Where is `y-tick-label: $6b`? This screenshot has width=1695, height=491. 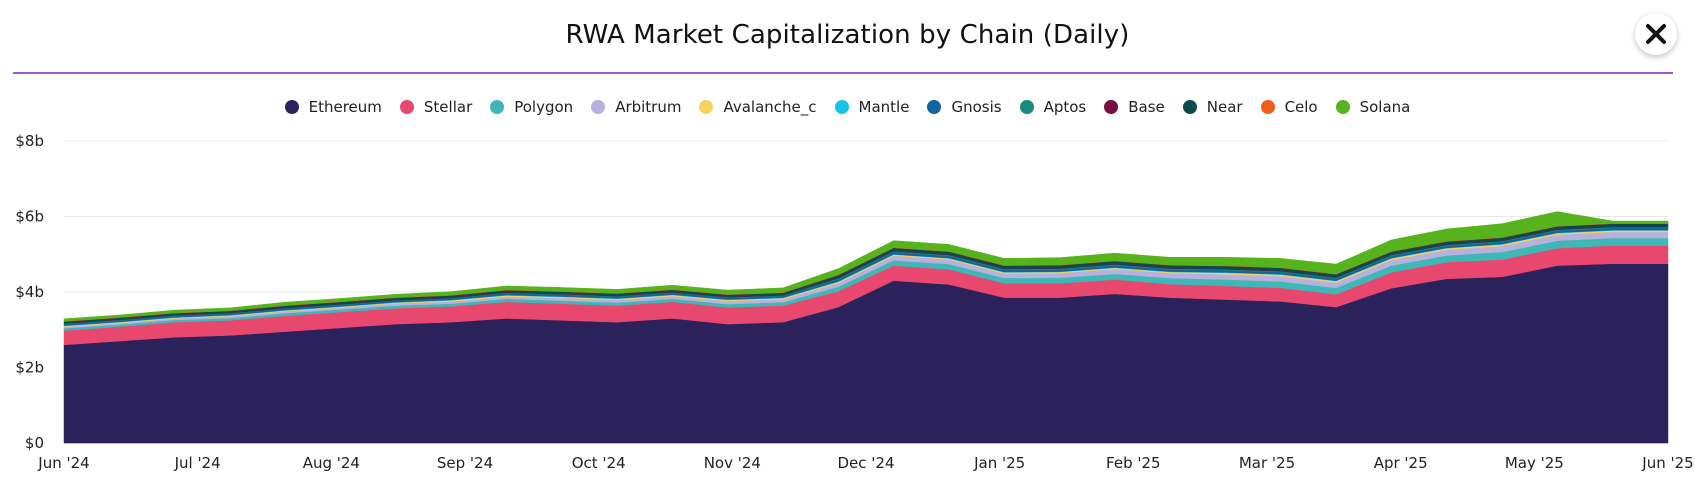
y-tick-label: $6b is located at coordinates (29, 217).